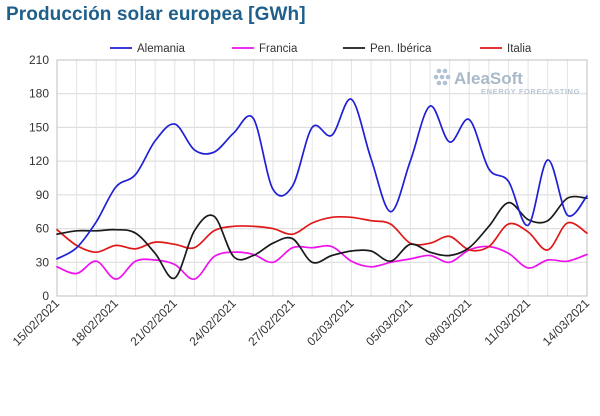 The width and height of the screenshot is (600, 416). I want to click on y-tick-label: 210, so click(39, 60).